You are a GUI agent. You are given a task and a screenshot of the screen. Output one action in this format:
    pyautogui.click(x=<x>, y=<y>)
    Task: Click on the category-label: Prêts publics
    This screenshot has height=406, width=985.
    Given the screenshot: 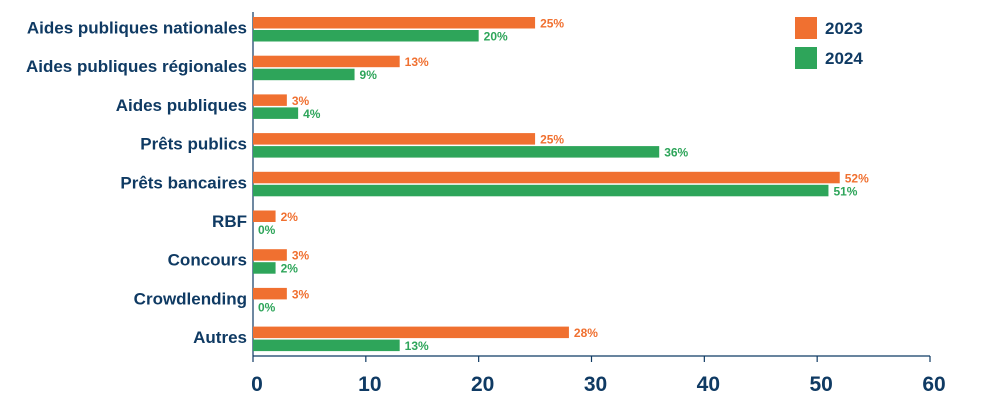 What is the action you would take?
    pyautogui.click(x=193, y=144)
    